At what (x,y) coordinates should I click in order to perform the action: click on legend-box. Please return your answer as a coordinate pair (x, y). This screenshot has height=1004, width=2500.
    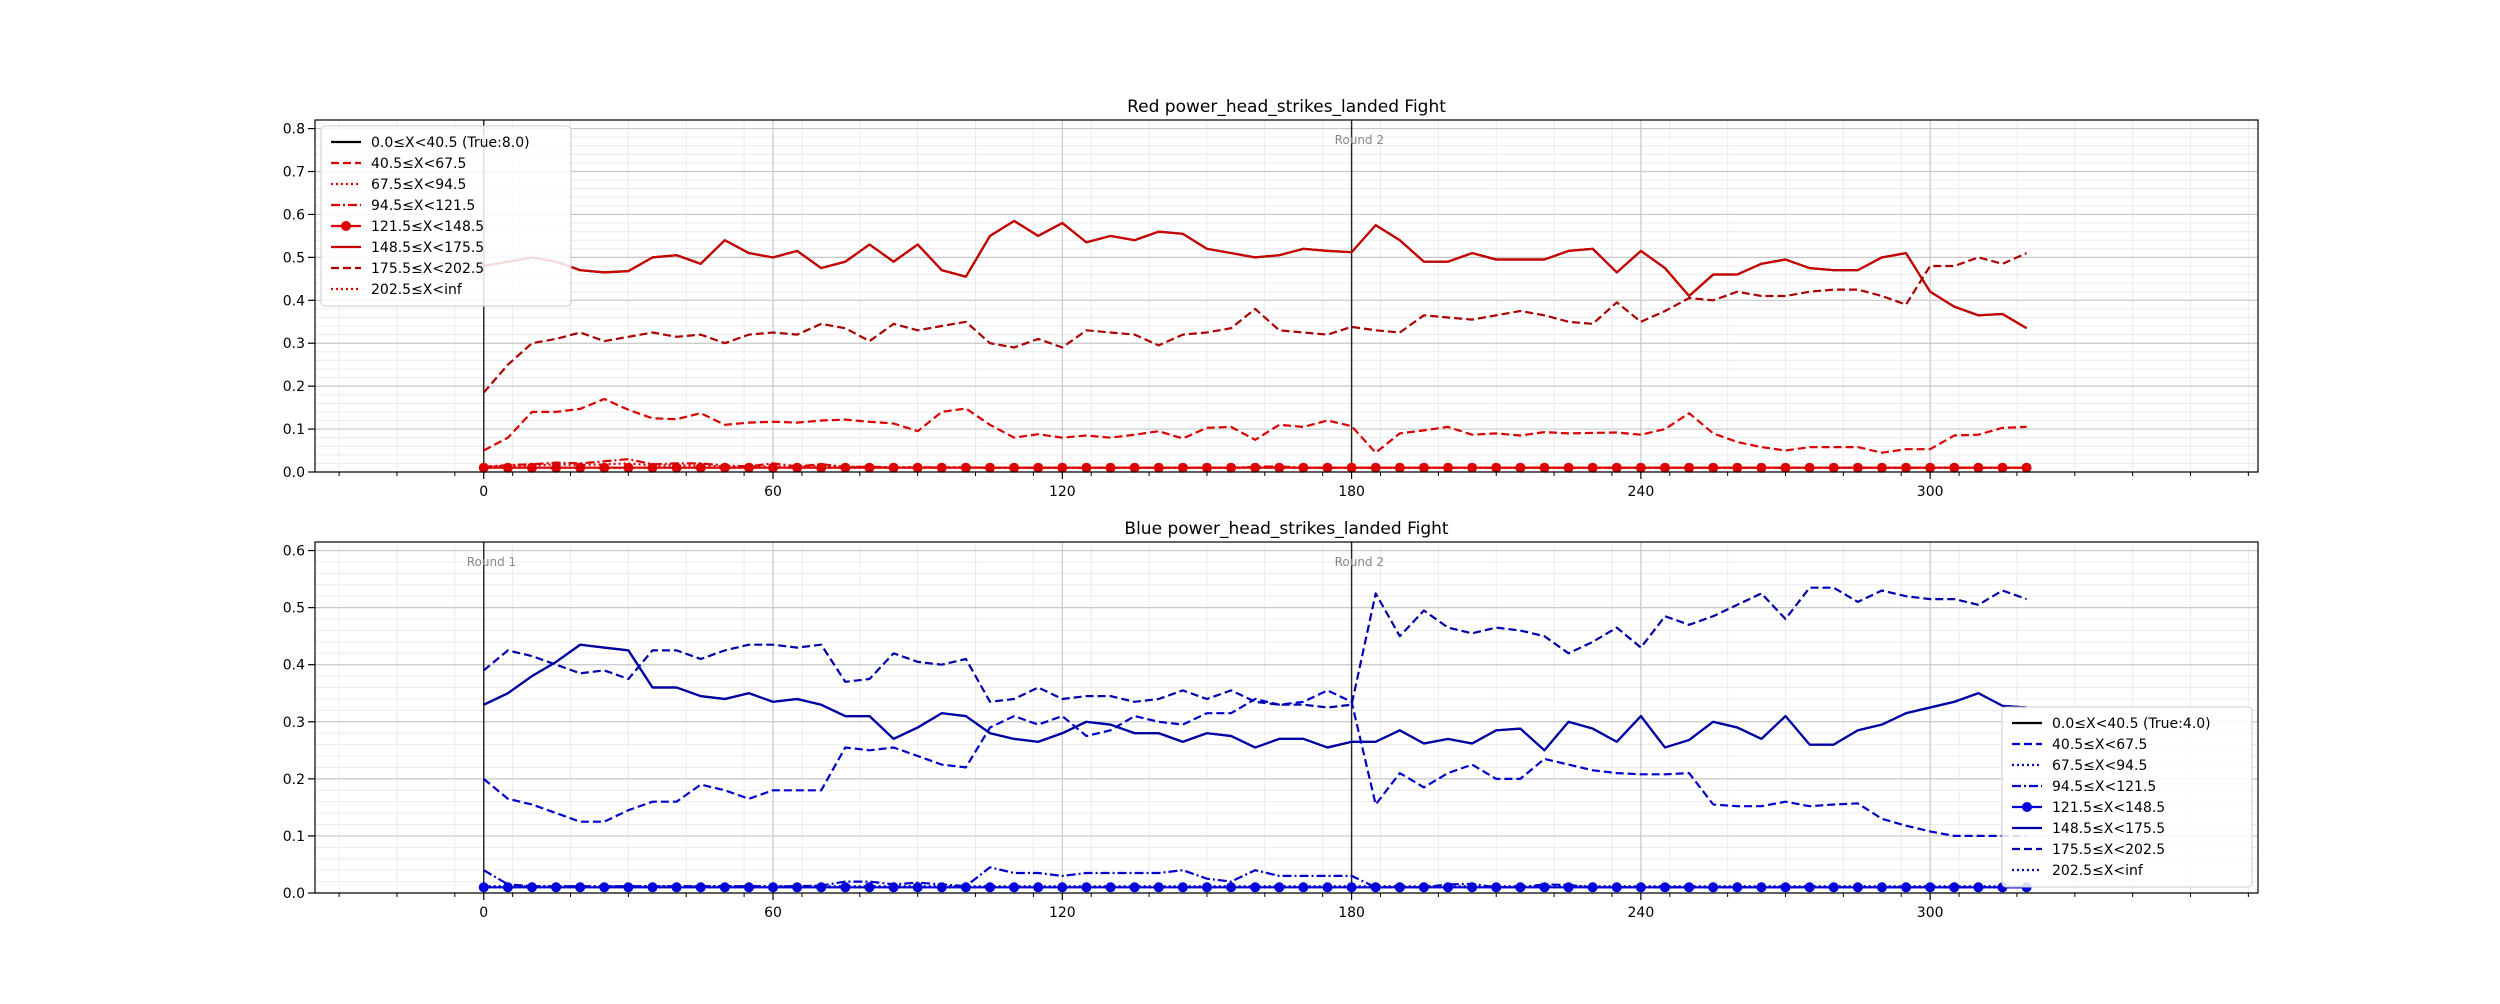
    Looking at the image, I should click on (2127, 797).